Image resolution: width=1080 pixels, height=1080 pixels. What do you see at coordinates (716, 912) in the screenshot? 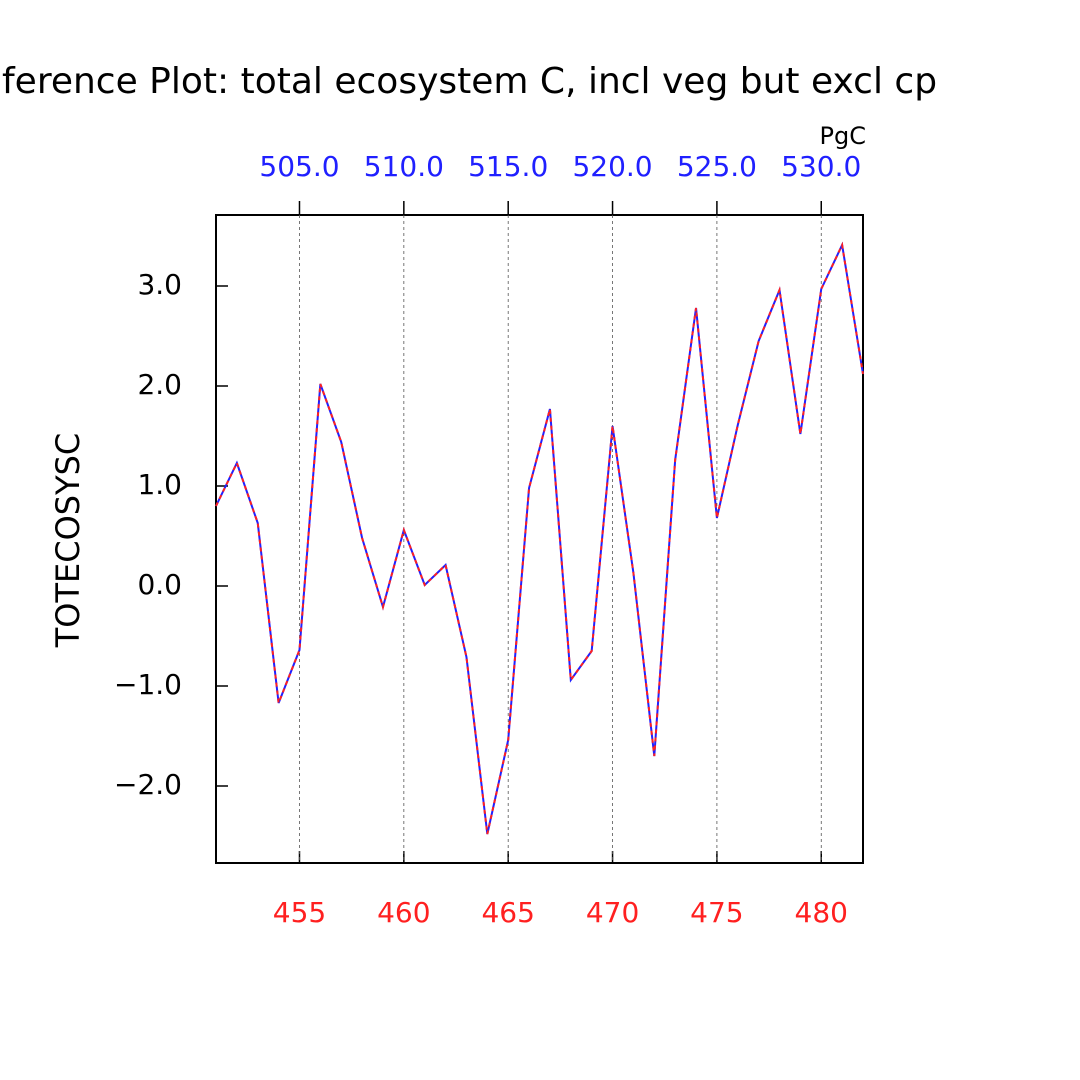
I see `x-tick-label: 475` at bounding box center [716, 912].